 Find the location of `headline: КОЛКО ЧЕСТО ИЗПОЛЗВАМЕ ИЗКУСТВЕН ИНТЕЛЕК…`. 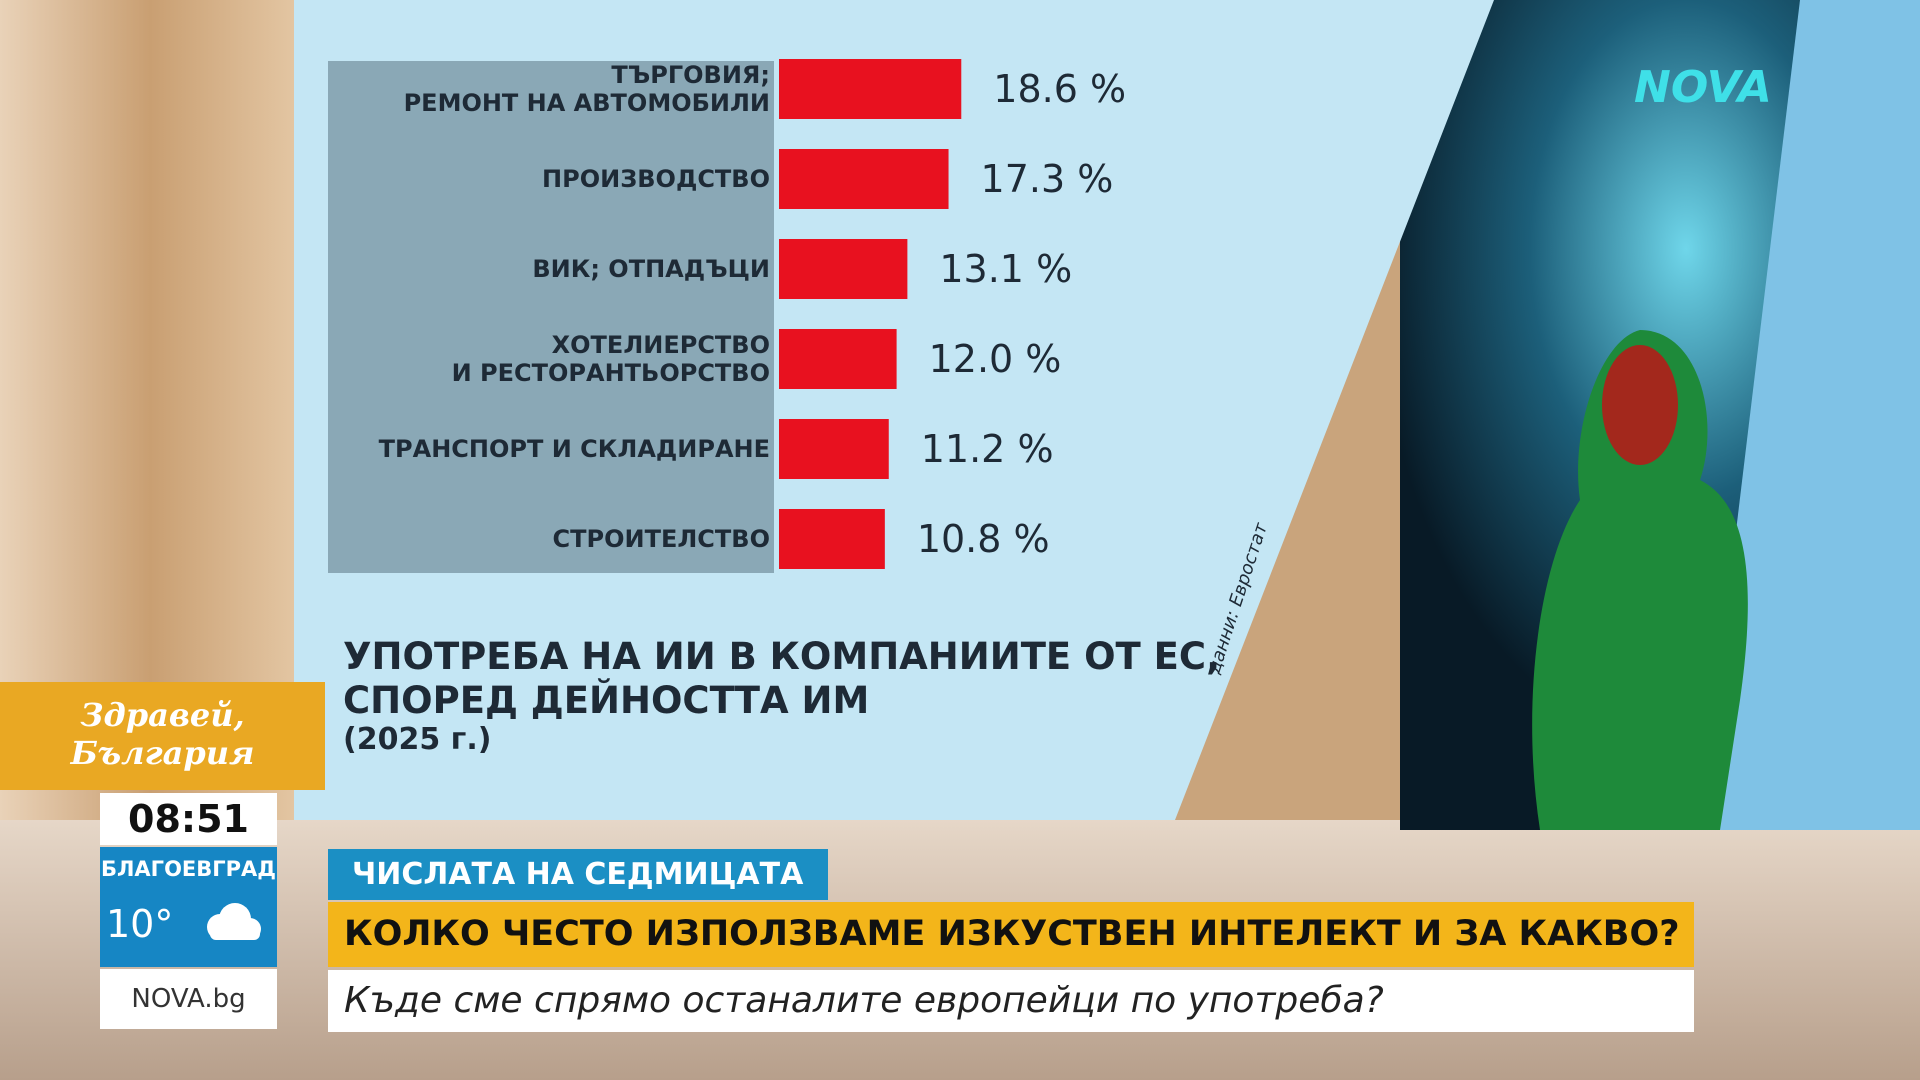

headline: КОЛКО ЧЕСТО ИЗПОЛЗВАМЕ ИЗКУСТВЕН ИНТЕЛЕК… is located at coordinates (1011, 934).